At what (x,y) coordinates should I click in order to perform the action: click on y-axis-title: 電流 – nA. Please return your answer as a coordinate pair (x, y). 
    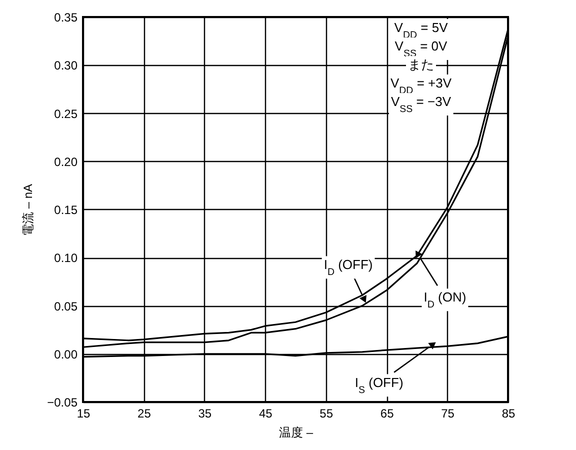
    Looking at the image, I should click on (28, 210).